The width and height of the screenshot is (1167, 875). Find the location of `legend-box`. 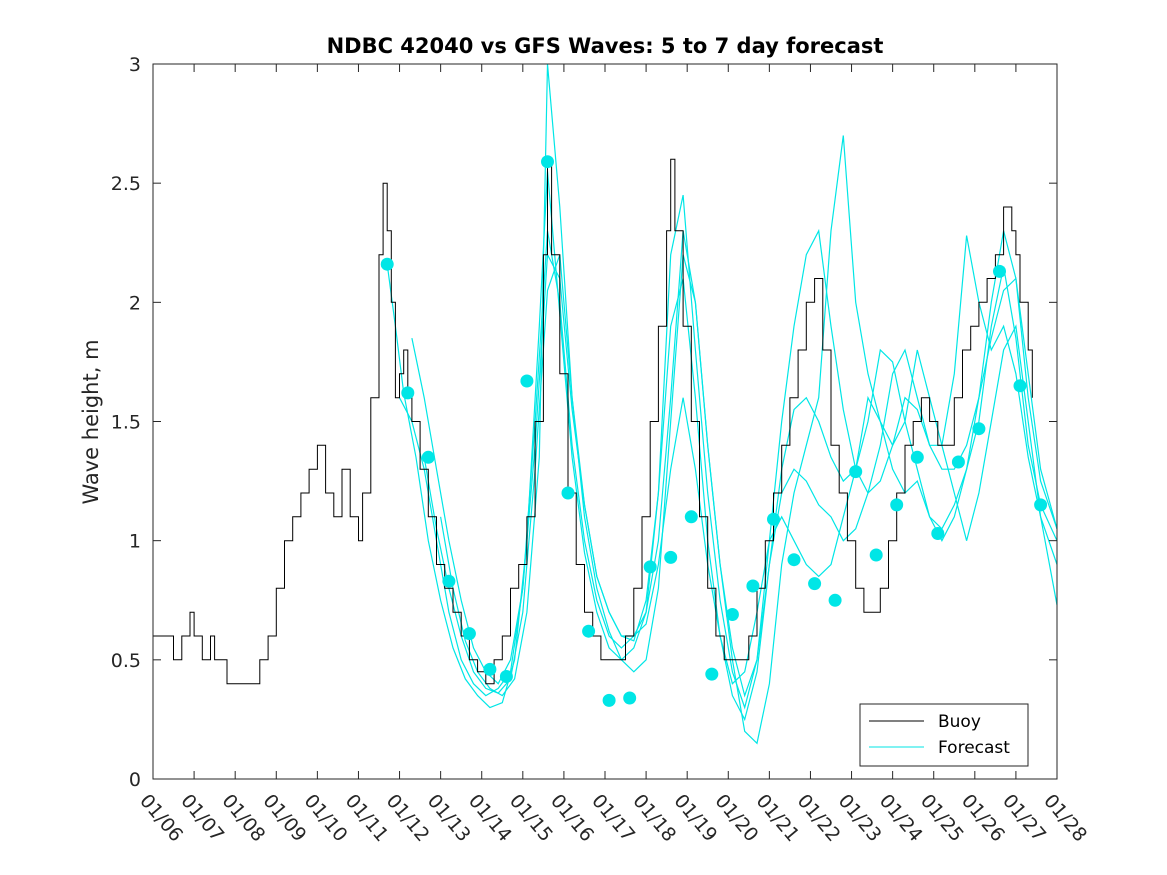

legend-box is located at coordinates (944, 735).